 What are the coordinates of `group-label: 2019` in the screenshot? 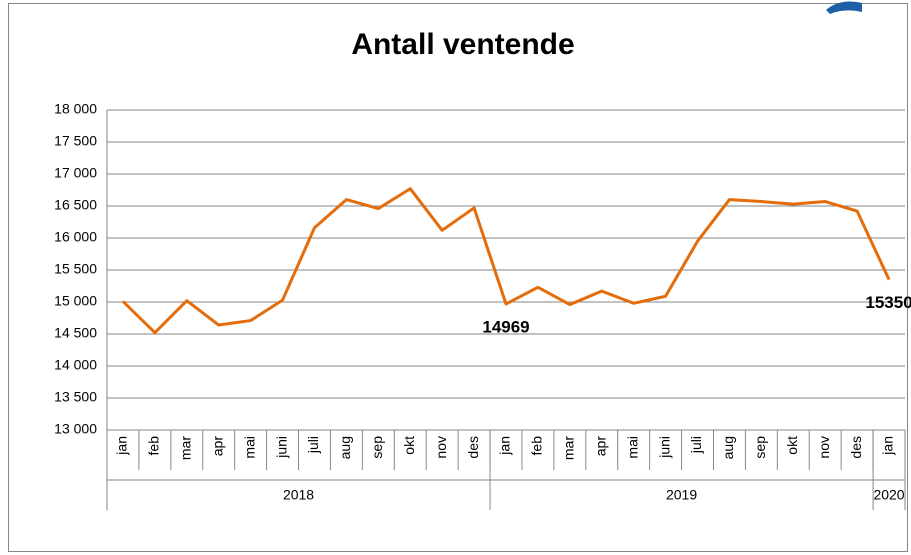 It's located at (681, 495).